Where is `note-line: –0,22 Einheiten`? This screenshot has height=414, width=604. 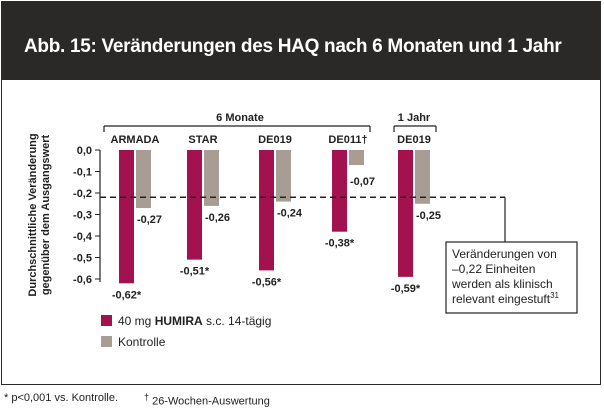
note-line: –0,22 Einheiten is located at coordinates (493, 269).